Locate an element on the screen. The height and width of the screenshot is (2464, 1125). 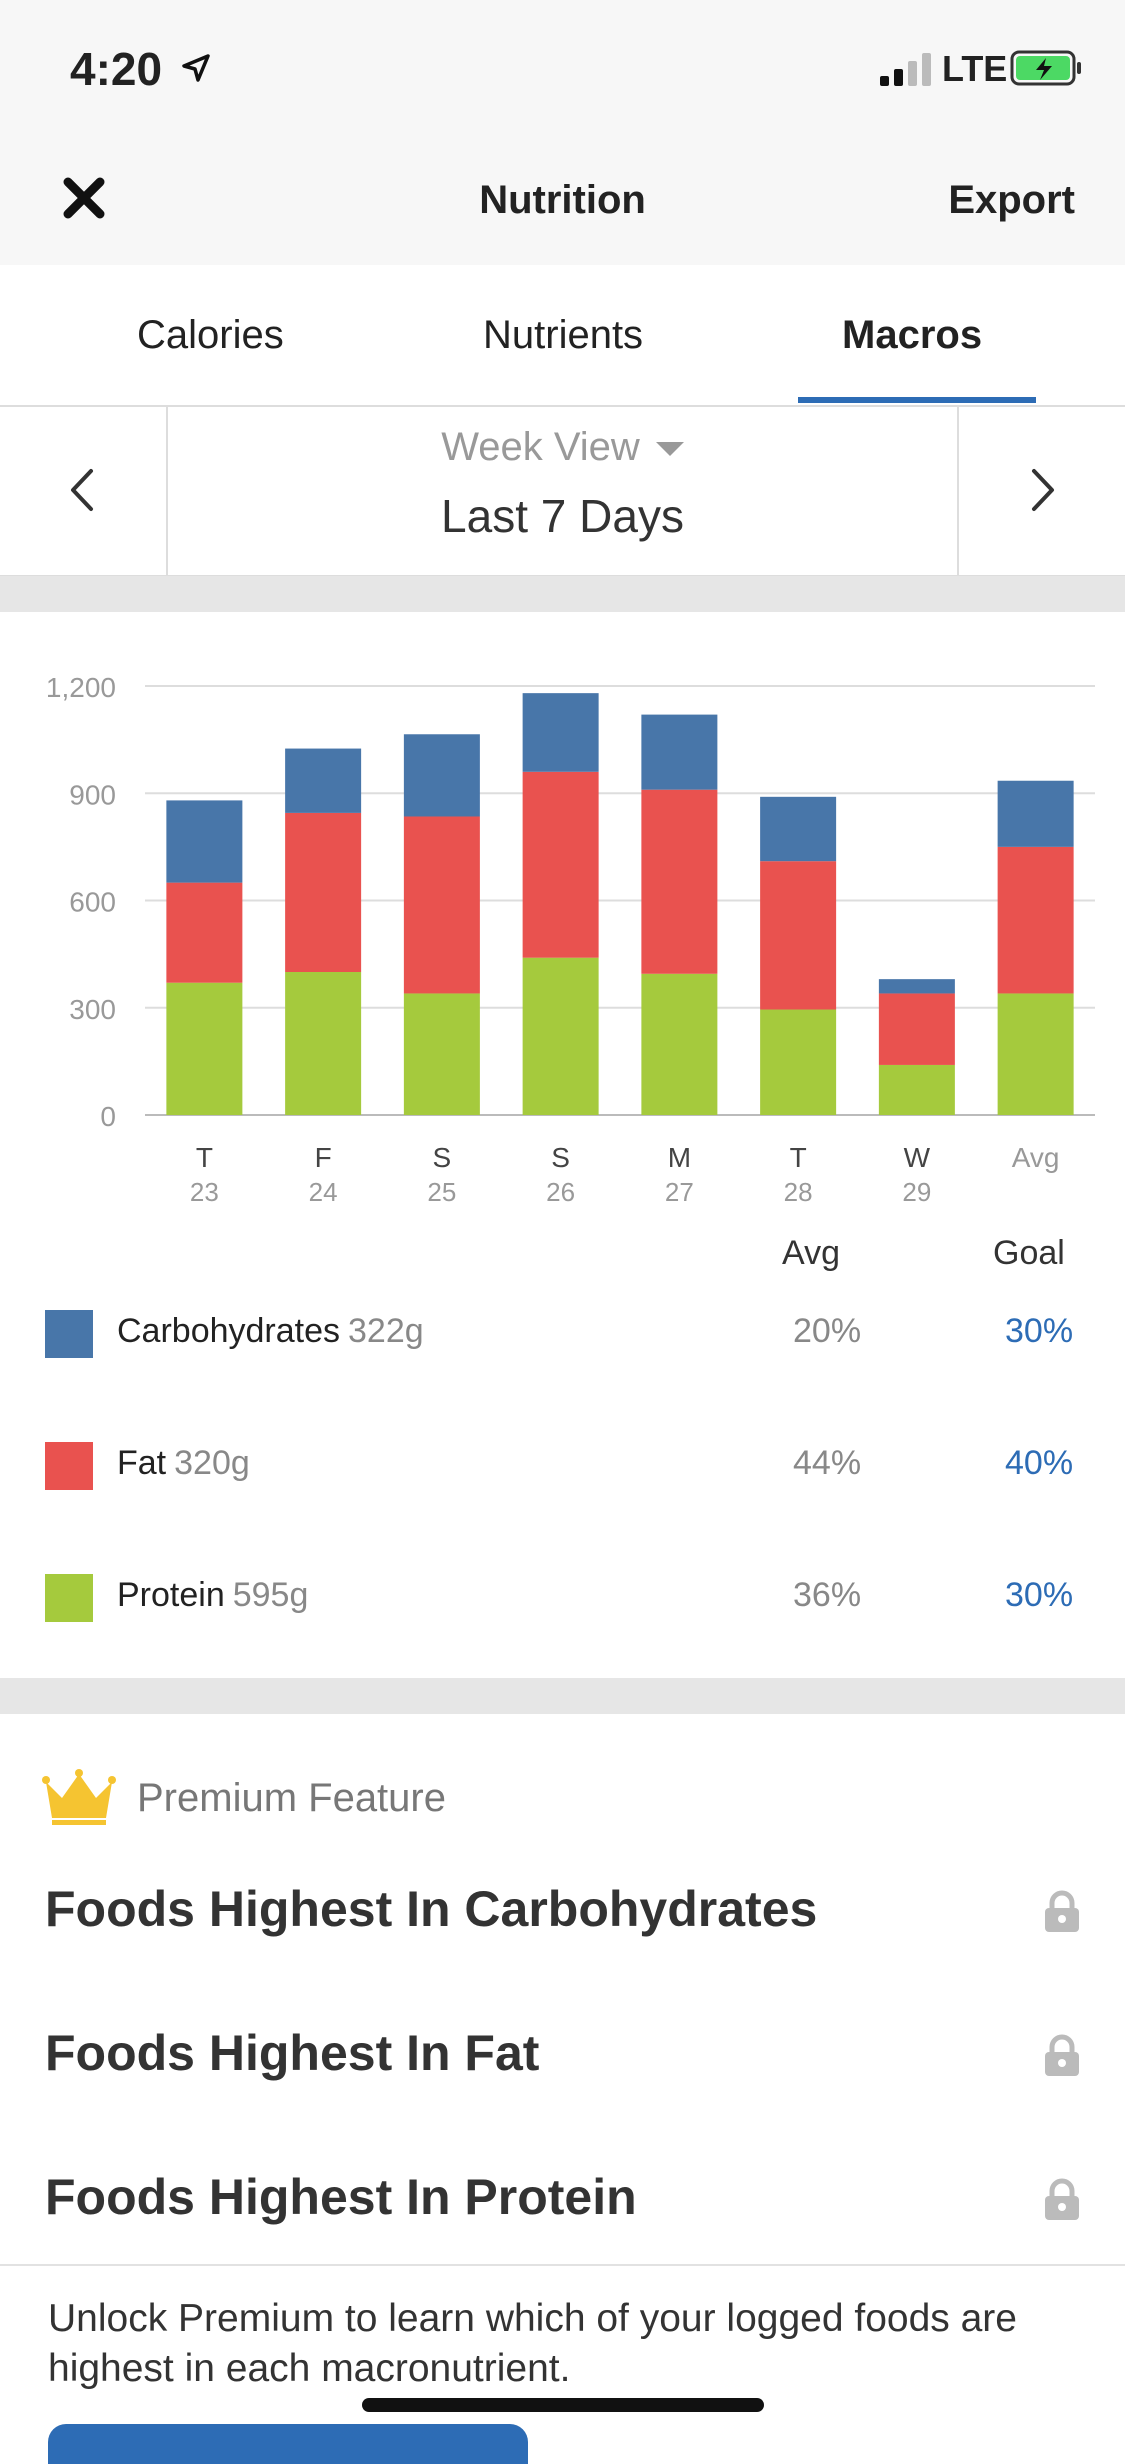
close-icon is located at coordinates (84, 198).